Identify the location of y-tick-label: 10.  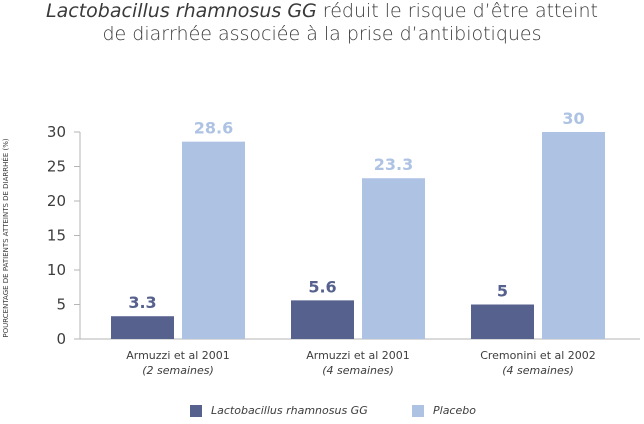
(56, 270).